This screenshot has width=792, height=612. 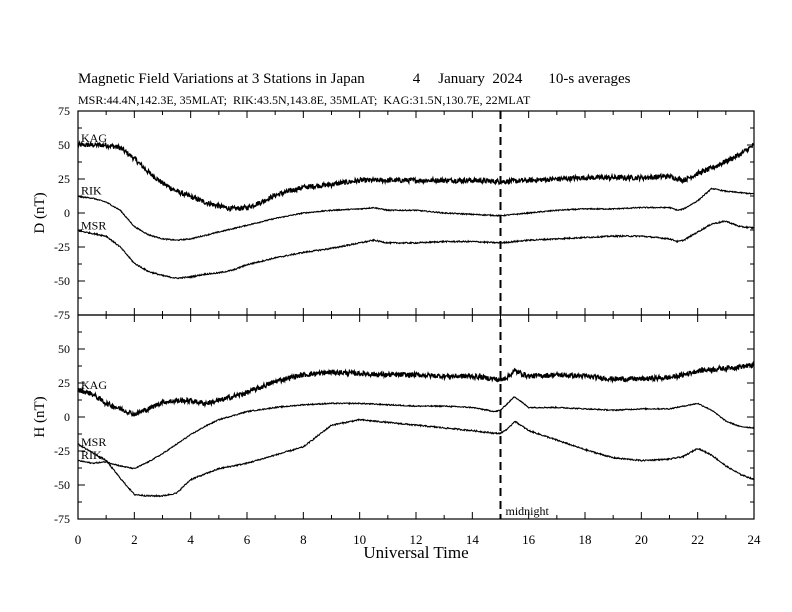 What do you see at coordinates (40, 212) in the screenshot?
I see `y-axis-label: D (nT)` at bounding box center [40, 212].